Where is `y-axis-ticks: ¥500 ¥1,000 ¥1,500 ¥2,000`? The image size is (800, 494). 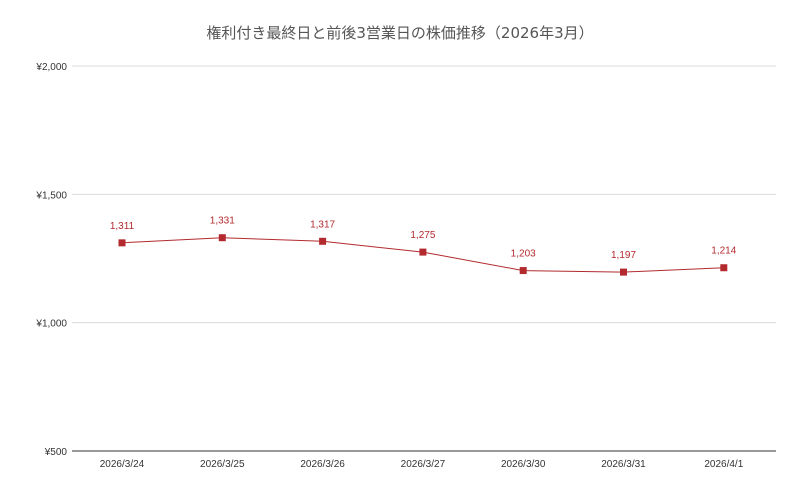
y-axis-ticks: ¥500 ¥1,000 ¥1,500 ¥2,000 is located at coordinates (51, 260).